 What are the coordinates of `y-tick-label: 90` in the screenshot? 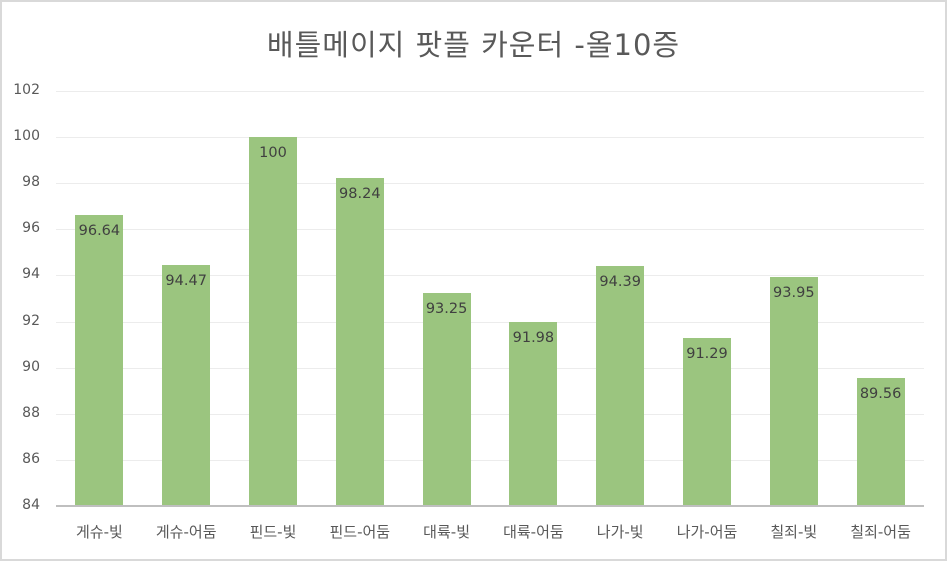 It's located at (31, 366).